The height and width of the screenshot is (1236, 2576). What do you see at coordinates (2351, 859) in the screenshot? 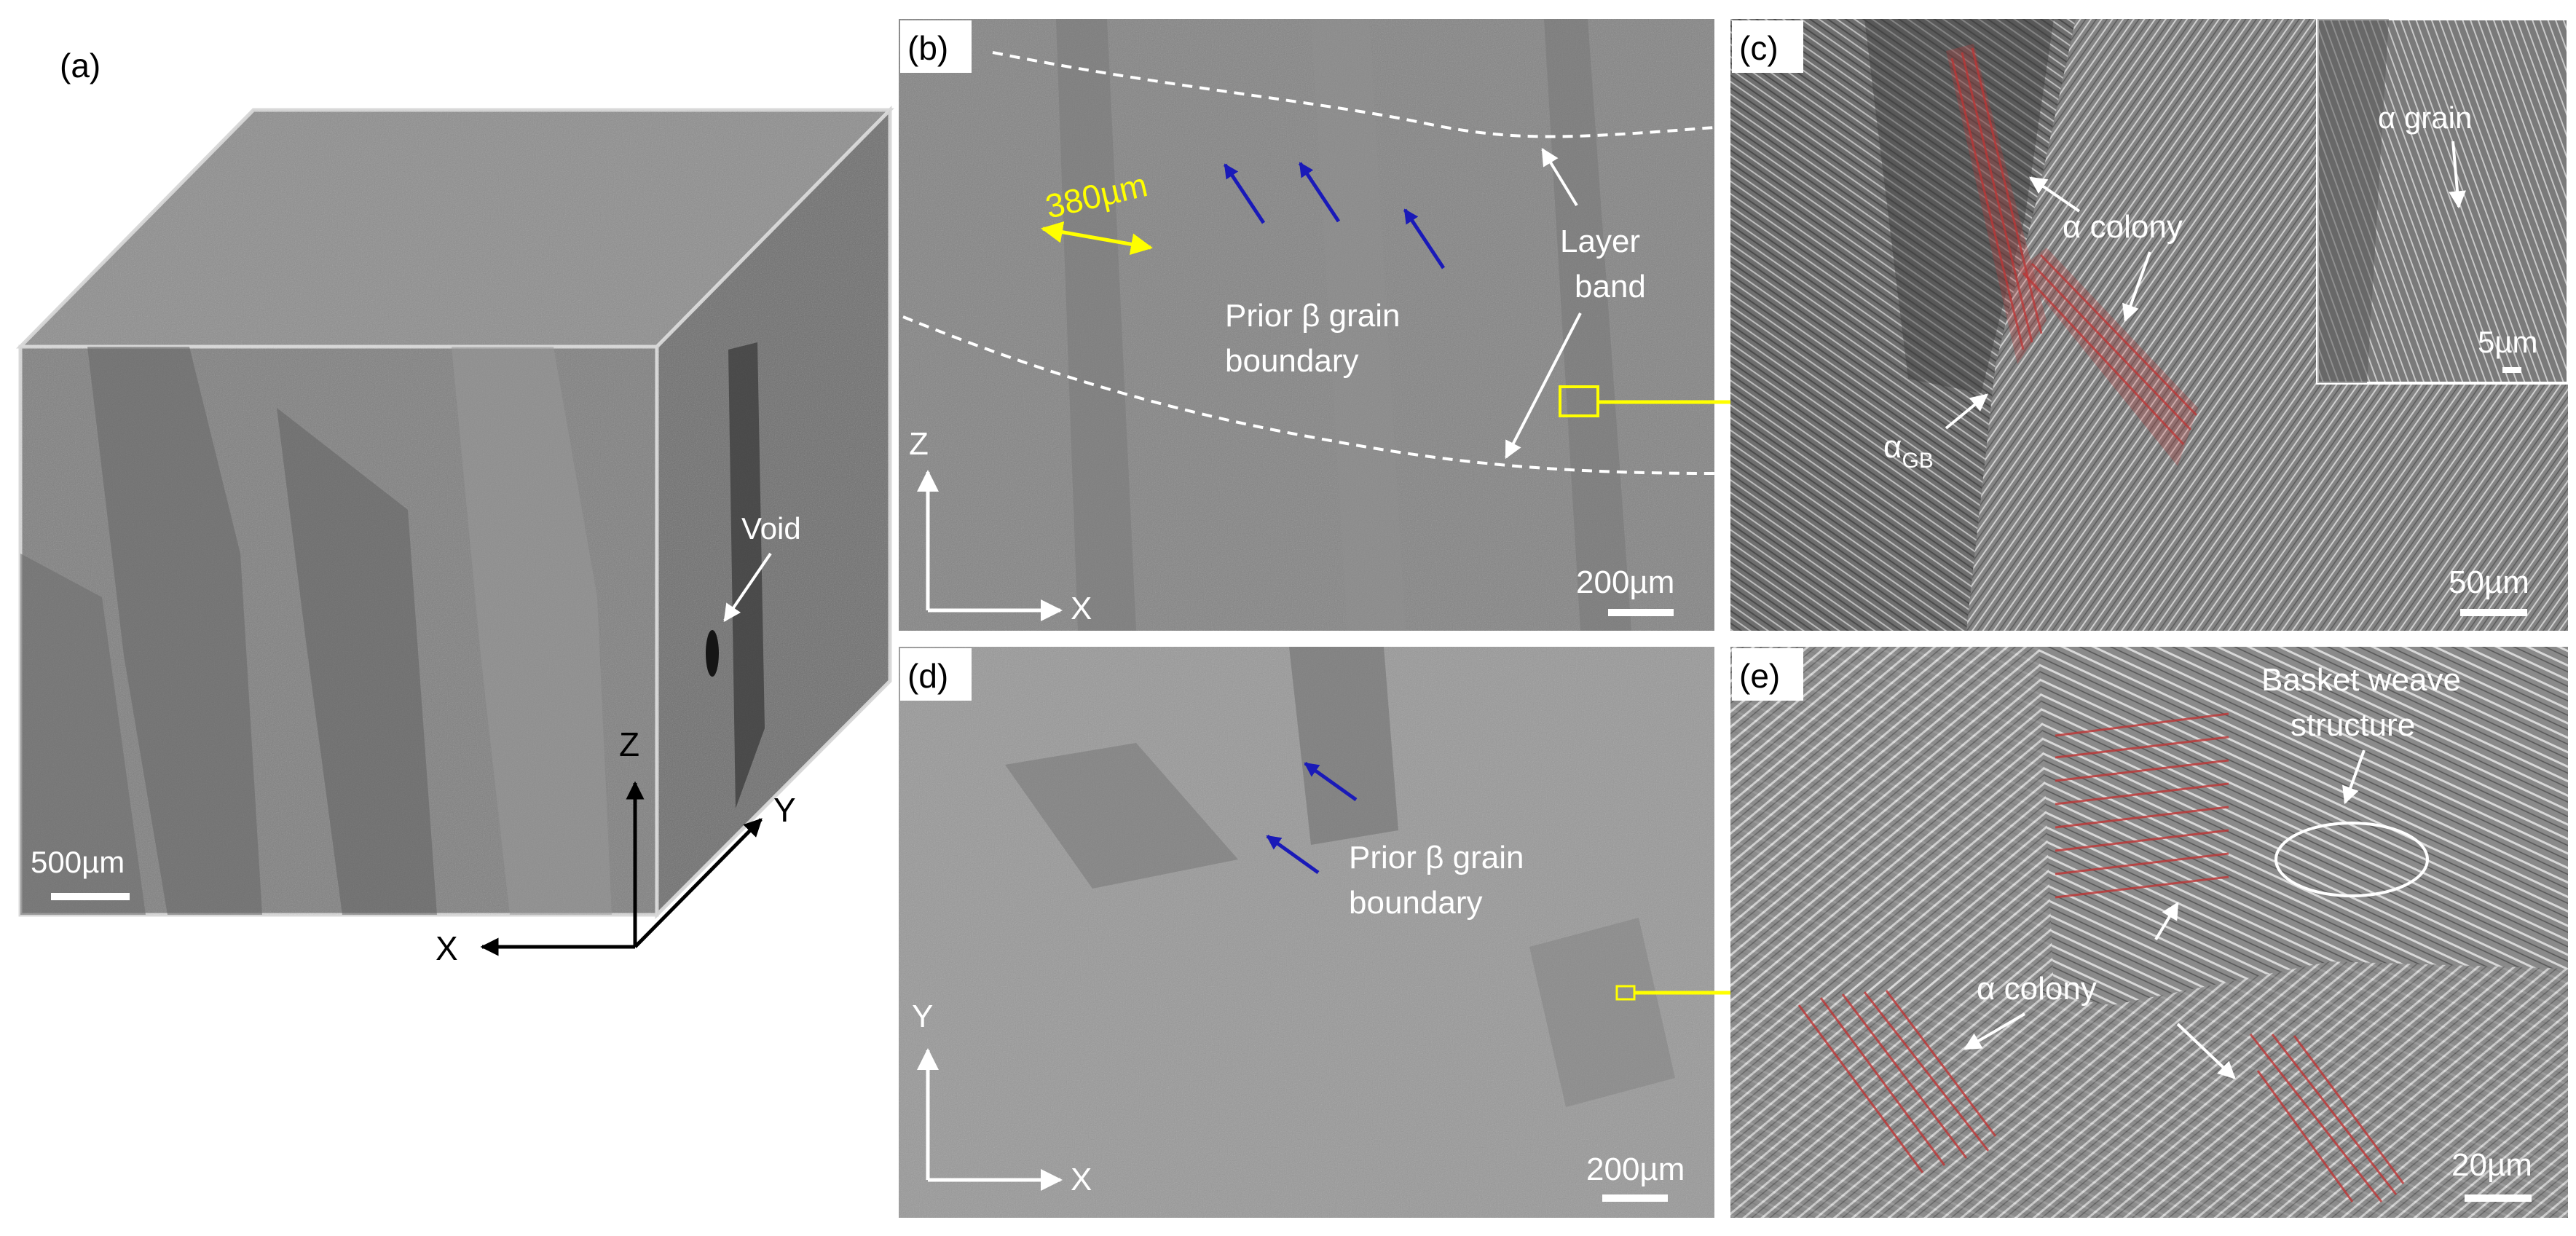
I see `basket-weave-ellipse` at bounding box center [2351, 859].